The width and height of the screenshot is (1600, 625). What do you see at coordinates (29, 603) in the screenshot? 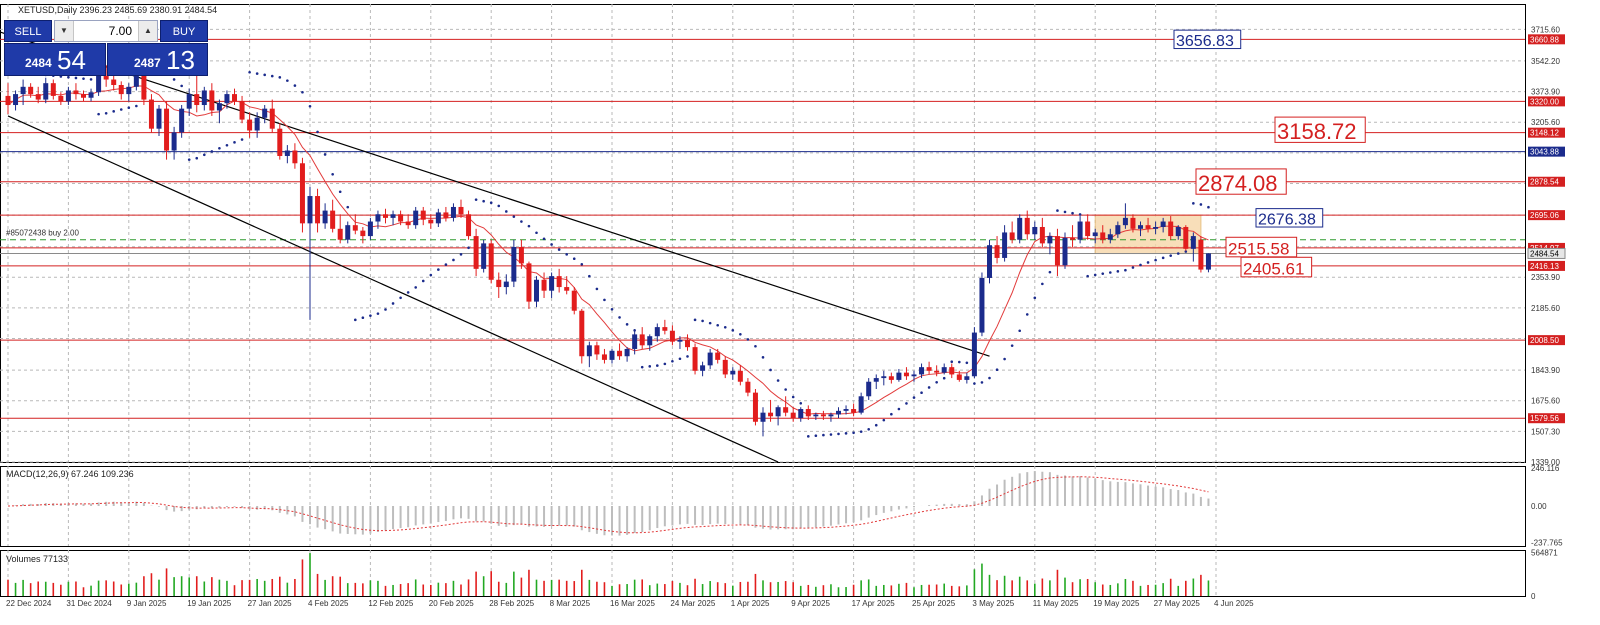
I see `x-tick-label: 22 Dec 2024` at bounding box center [29, 603].